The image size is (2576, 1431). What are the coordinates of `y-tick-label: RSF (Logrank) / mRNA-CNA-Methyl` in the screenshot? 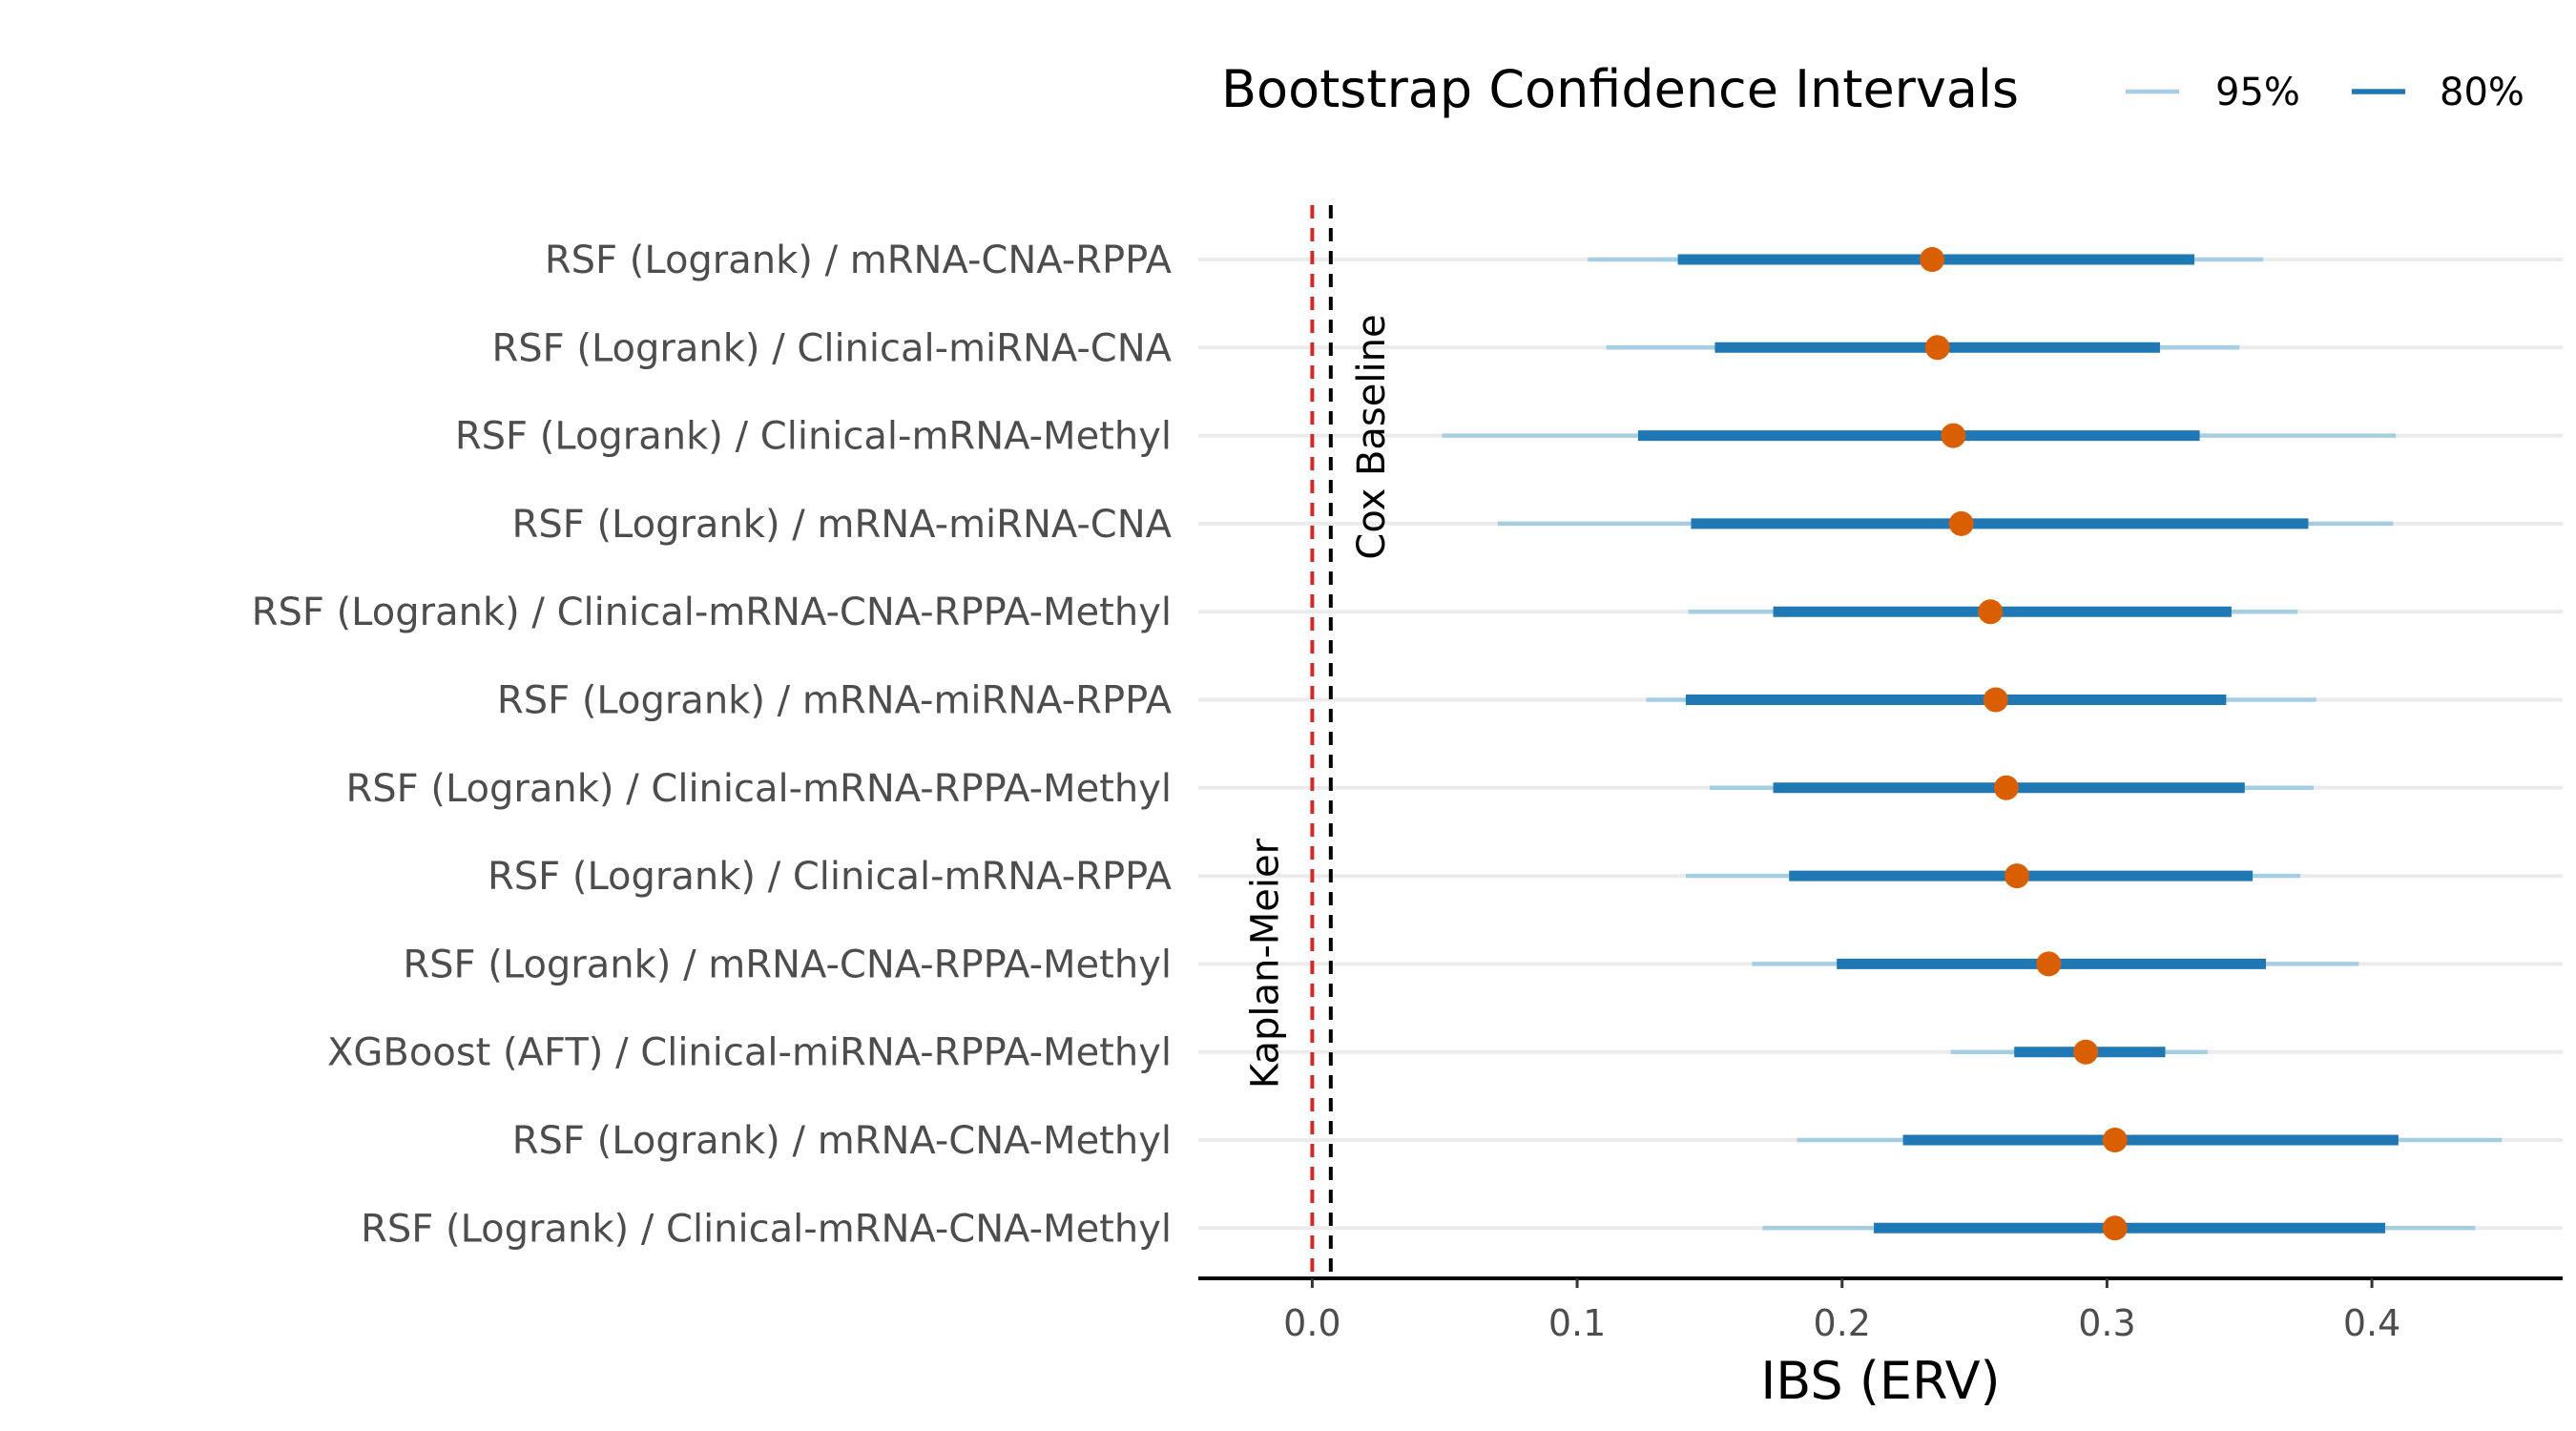 It's located at (842, 1141).